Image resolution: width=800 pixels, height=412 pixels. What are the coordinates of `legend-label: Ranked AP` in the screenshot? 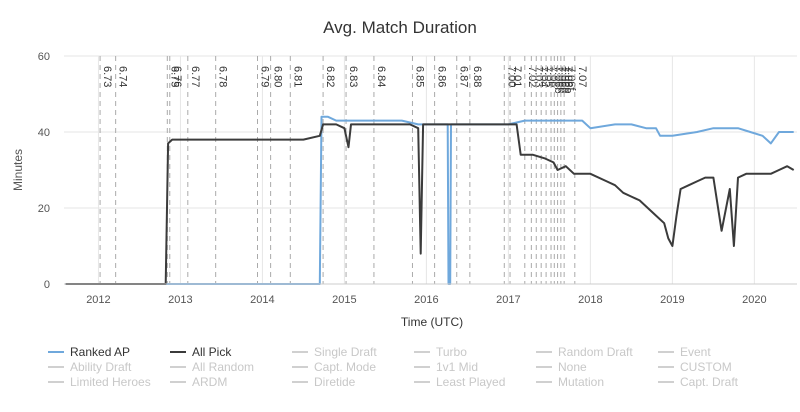 It's located at (100, 351).